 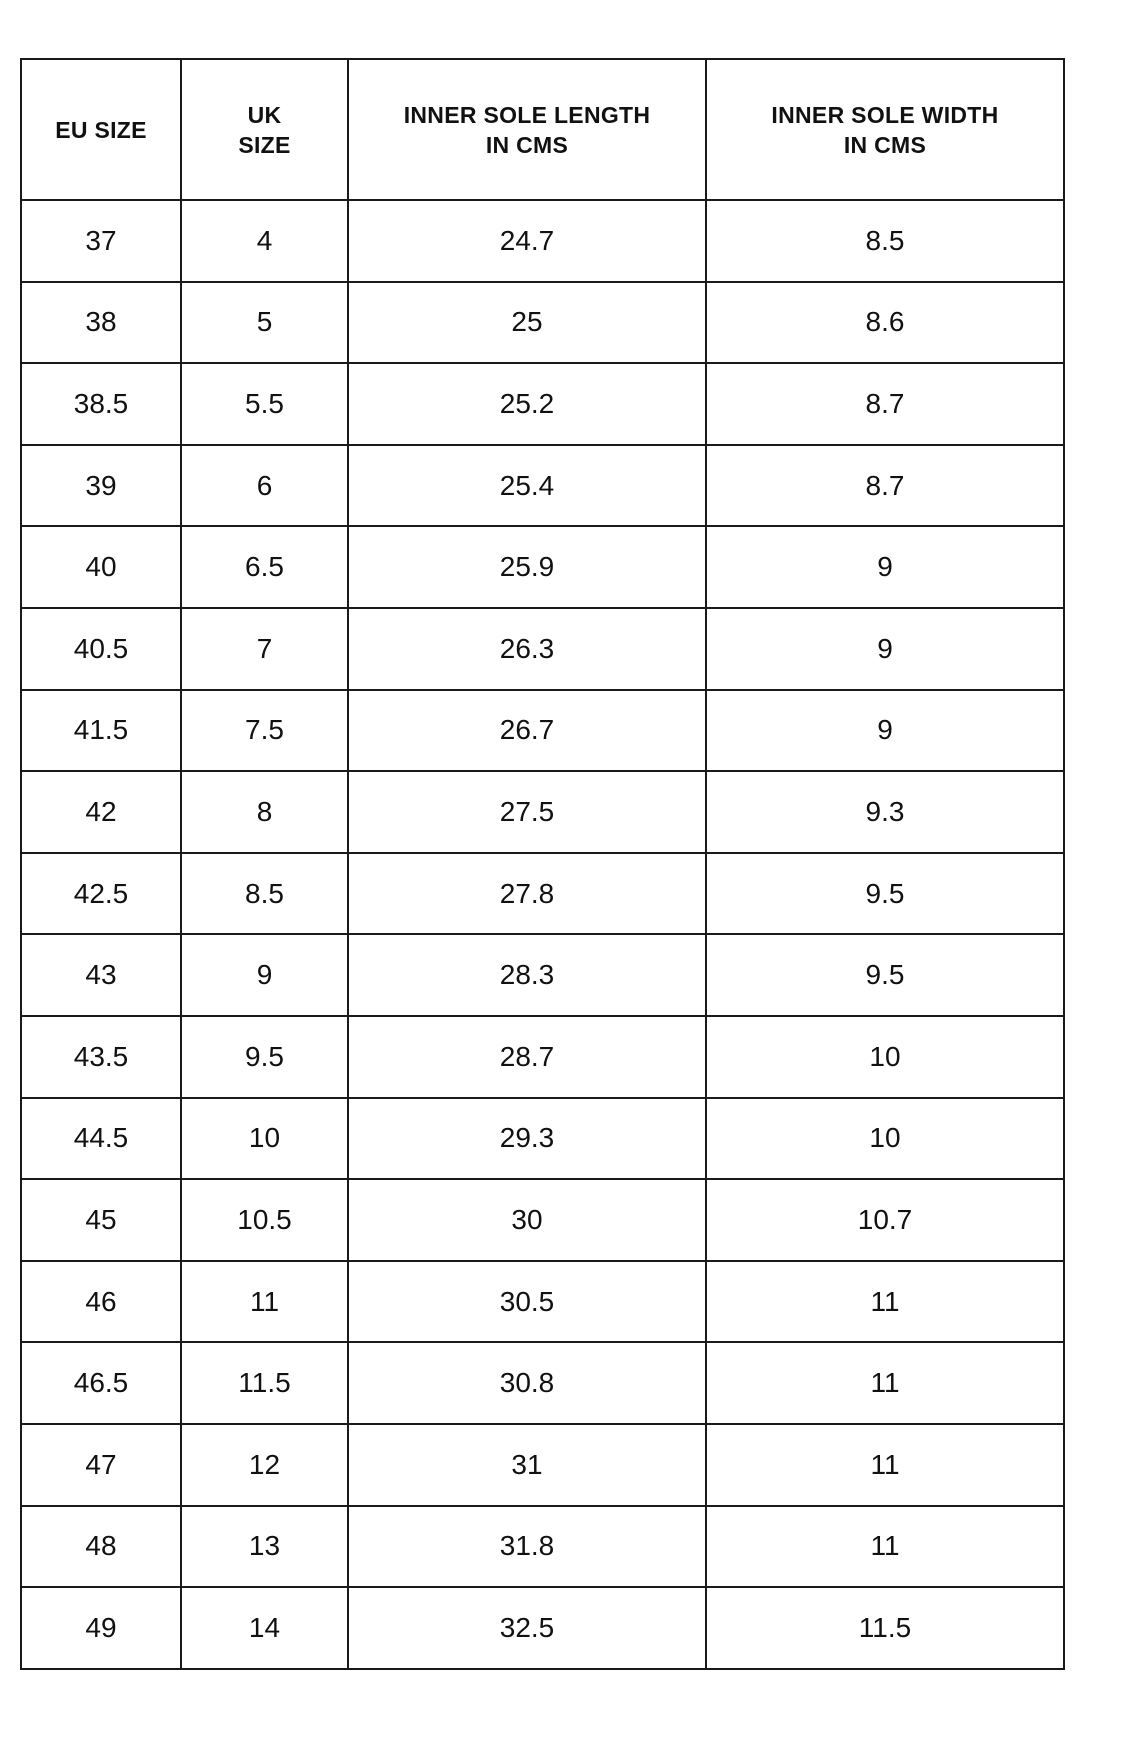 I want to click on length-cell: 30.5, so click(x=527, y=1301).